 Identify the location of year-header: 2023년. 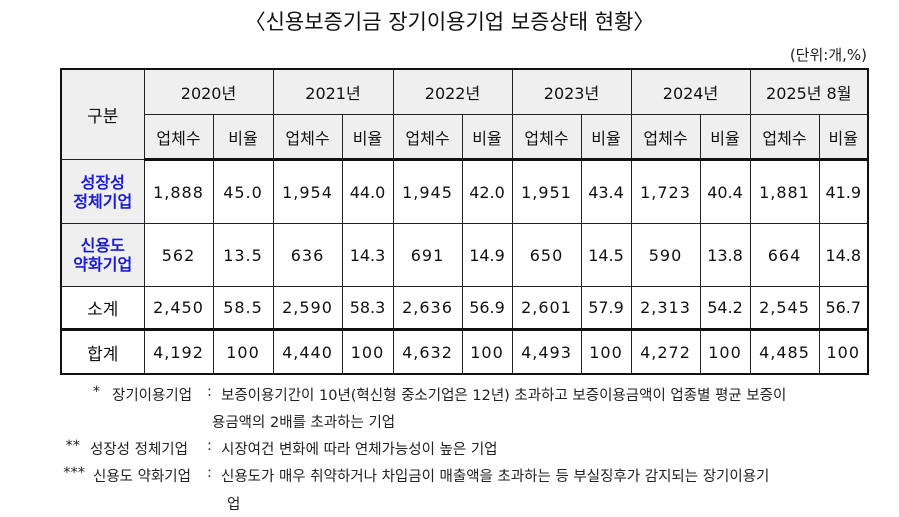
(571, 91).